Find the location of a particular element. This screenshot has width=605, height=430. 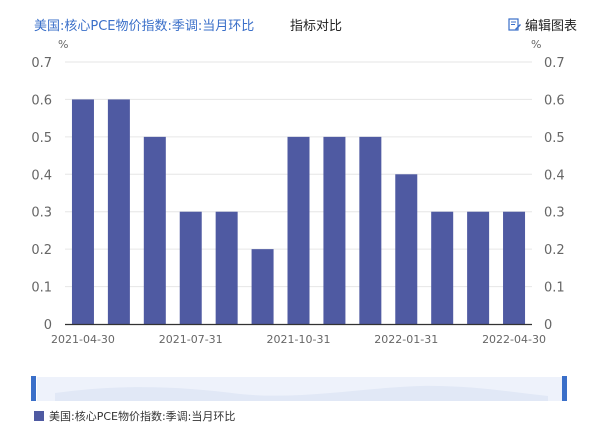

y-tick-label-right: 0 is located at coordinates (548, 325).